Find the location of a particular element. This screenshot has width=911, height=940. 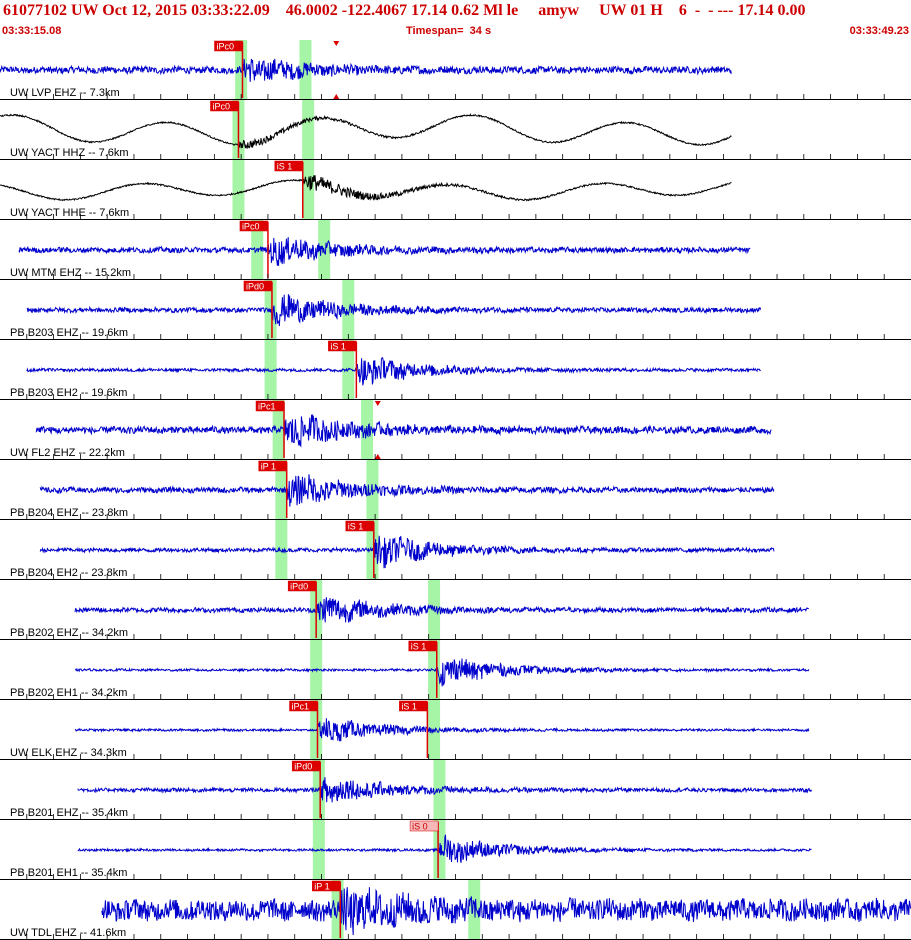

trace-label: UW ELK EHZ -- 34.3km is located at coordinates (68, 753).